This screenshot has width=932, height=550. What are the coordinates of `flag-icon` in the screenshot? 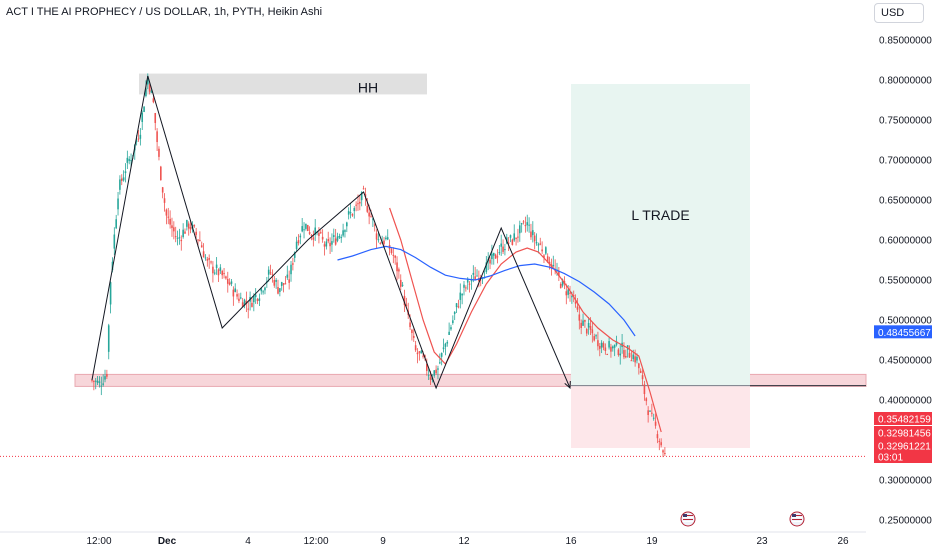 It's located at (797, 519).